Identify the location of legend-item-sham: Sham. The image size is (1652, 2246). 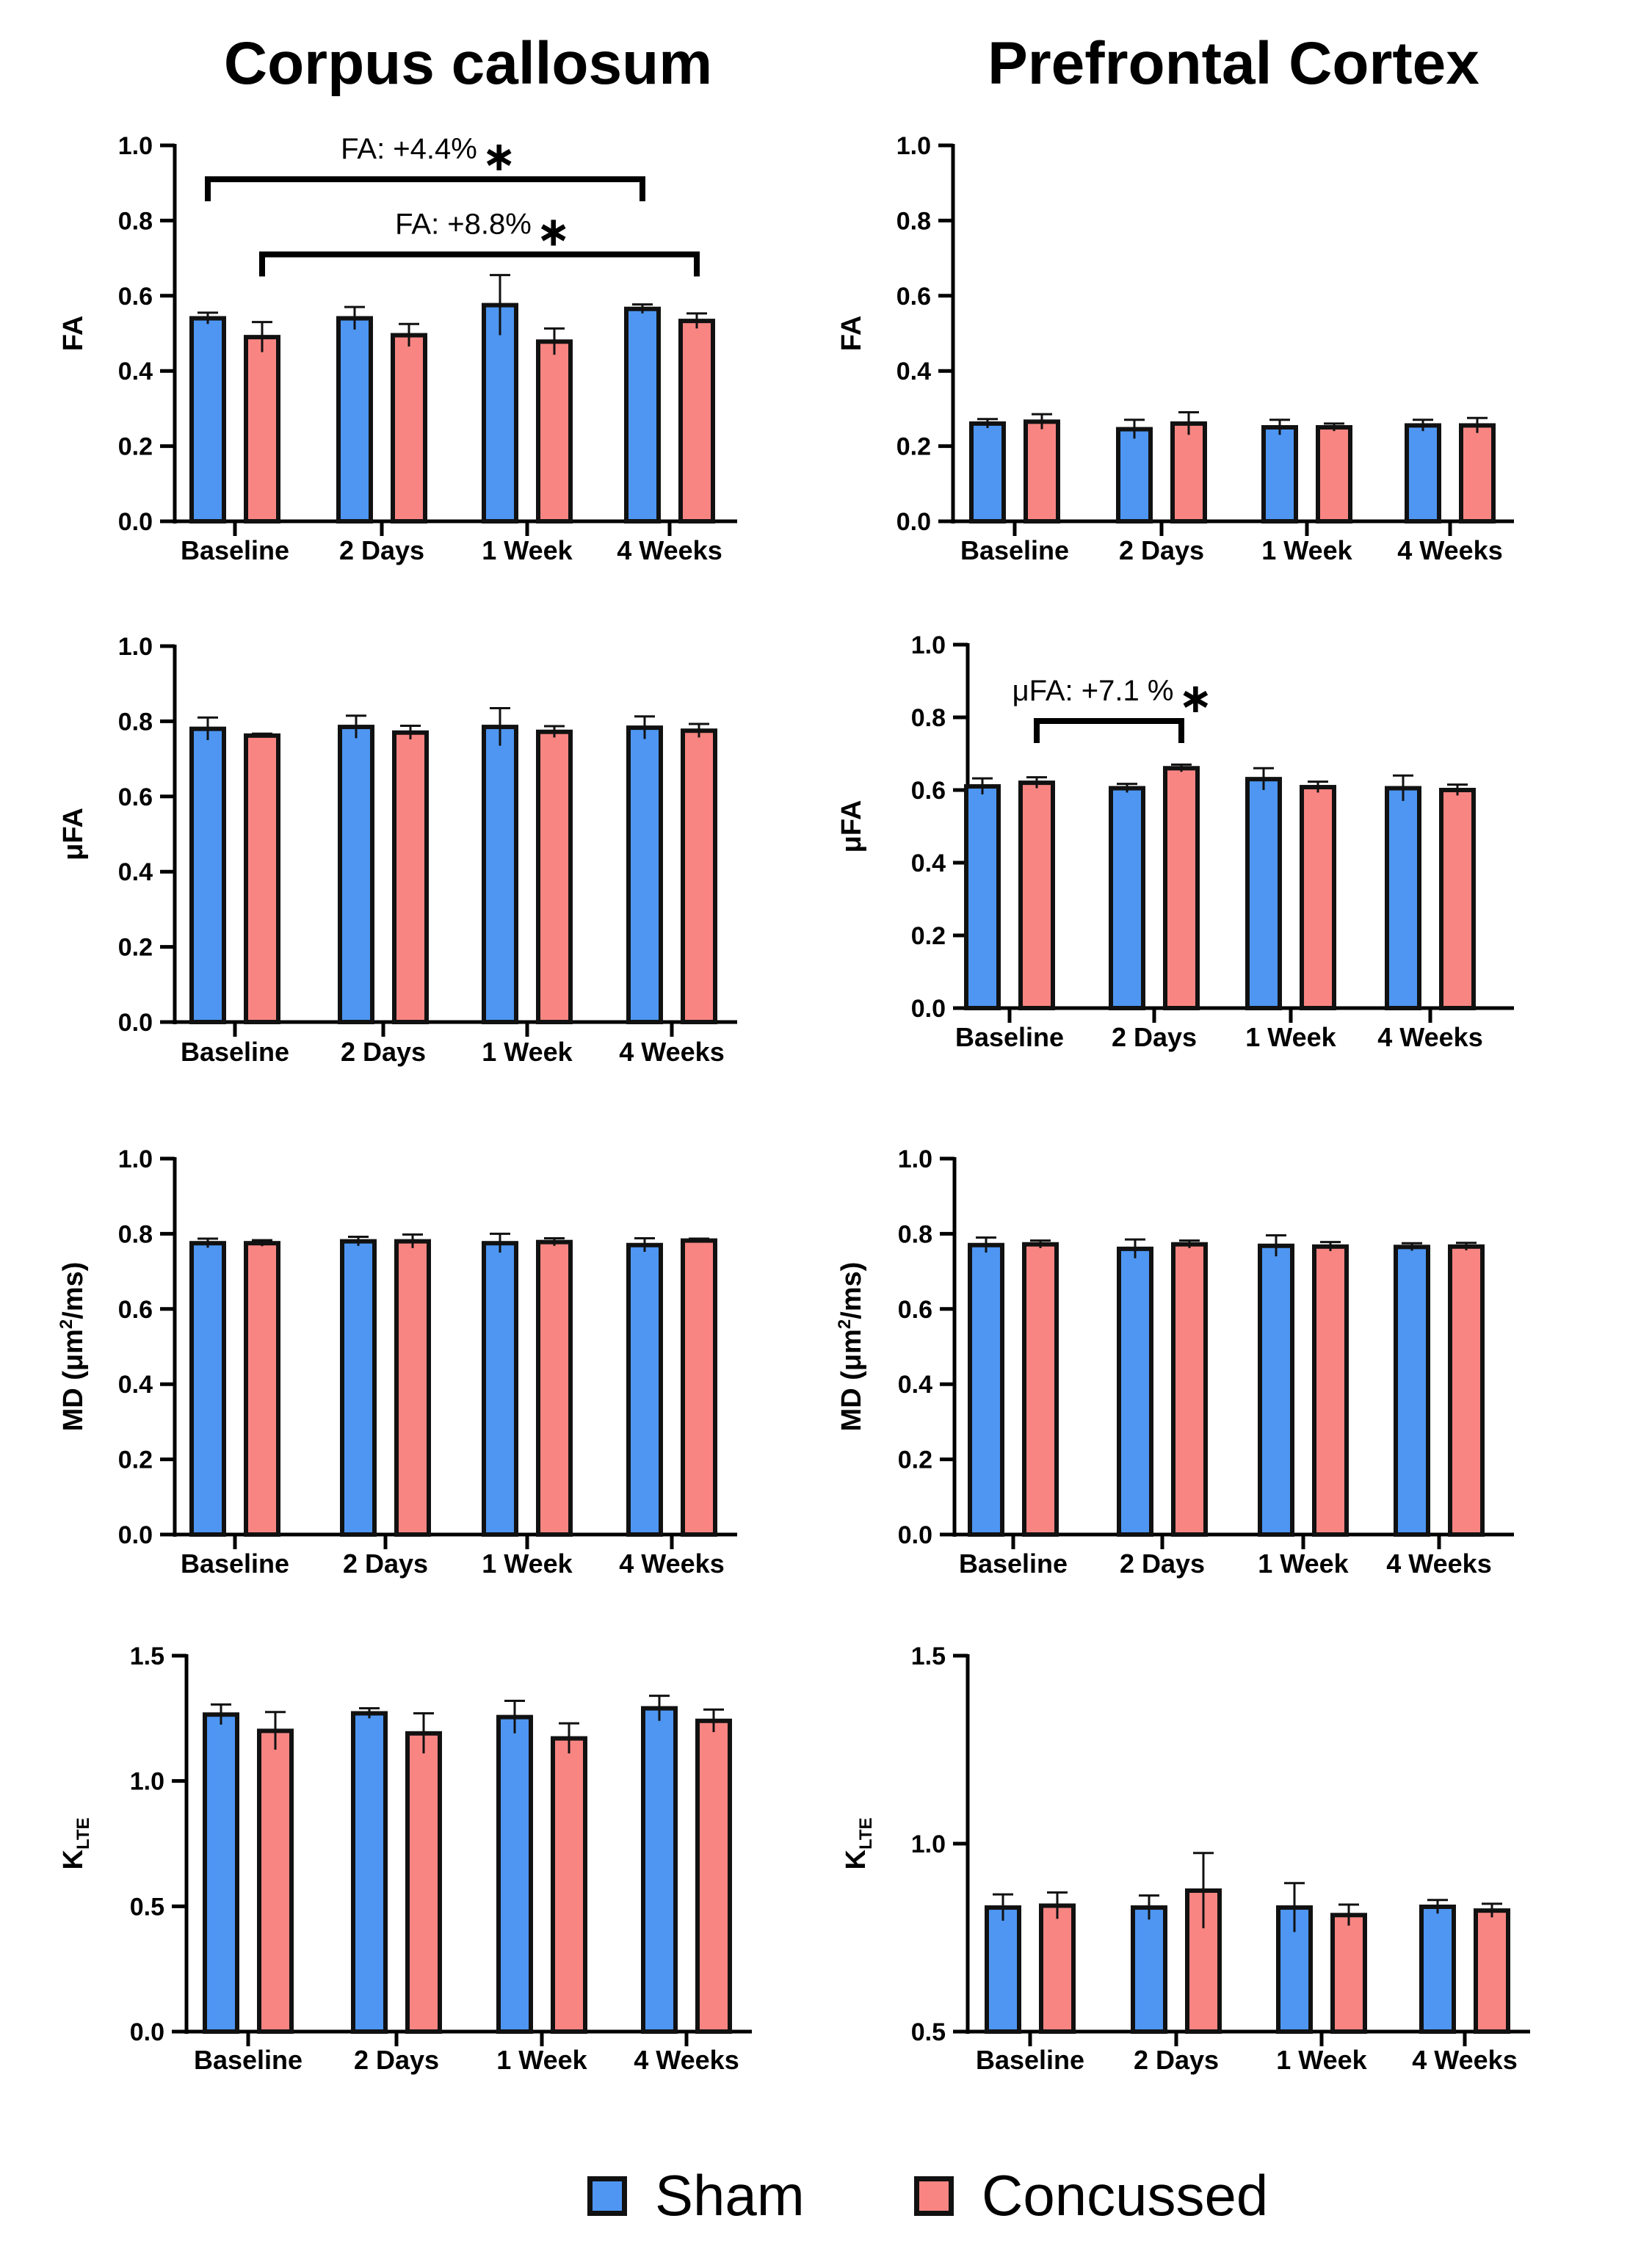
(696, 2195).